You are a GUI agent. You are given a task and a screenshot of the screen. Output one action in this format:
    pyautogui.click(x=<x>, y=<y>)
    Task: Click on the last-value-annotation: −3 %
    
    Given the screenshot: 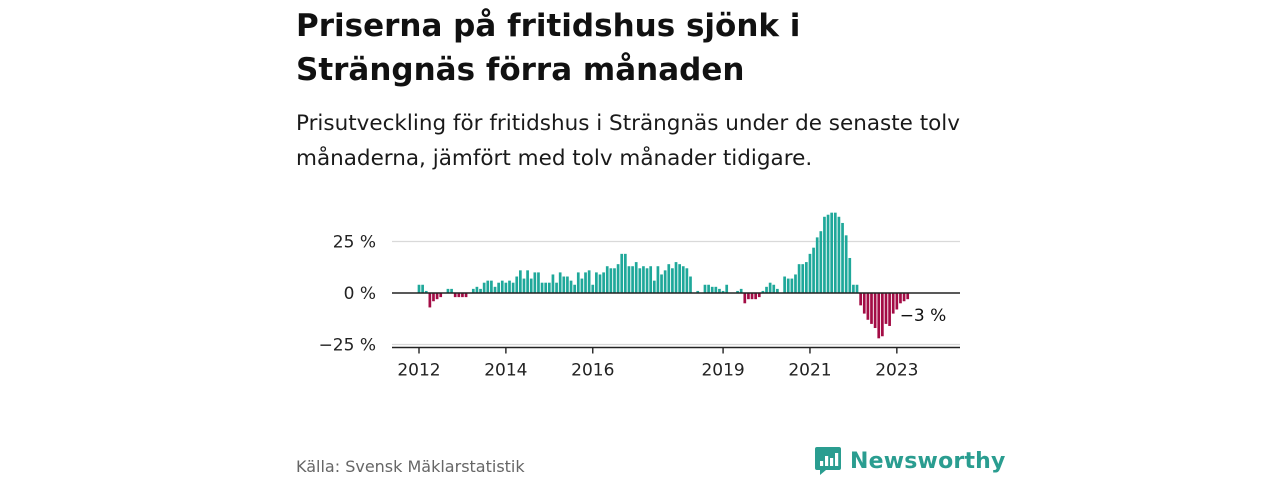 What is the action you would take?
    pyautogui.click(x=923, y=316)
    